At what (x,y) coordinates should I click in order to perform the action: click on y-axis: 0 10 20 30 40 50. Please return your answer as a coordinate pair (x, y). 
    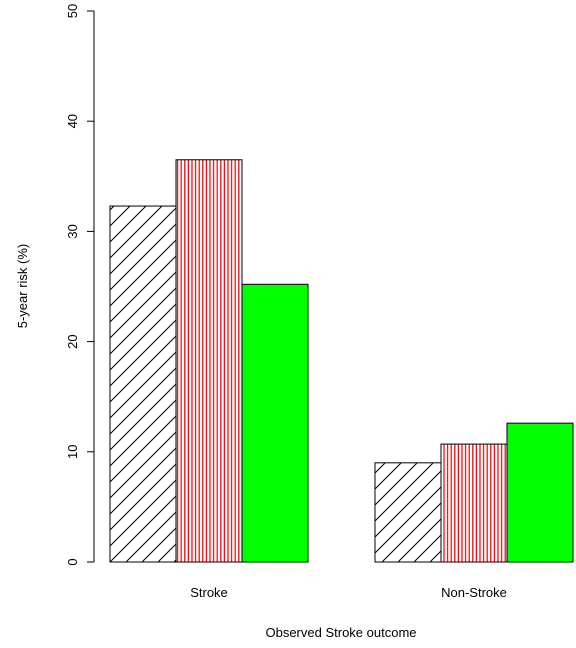
    Looking at the image, I should click on (80, 285).